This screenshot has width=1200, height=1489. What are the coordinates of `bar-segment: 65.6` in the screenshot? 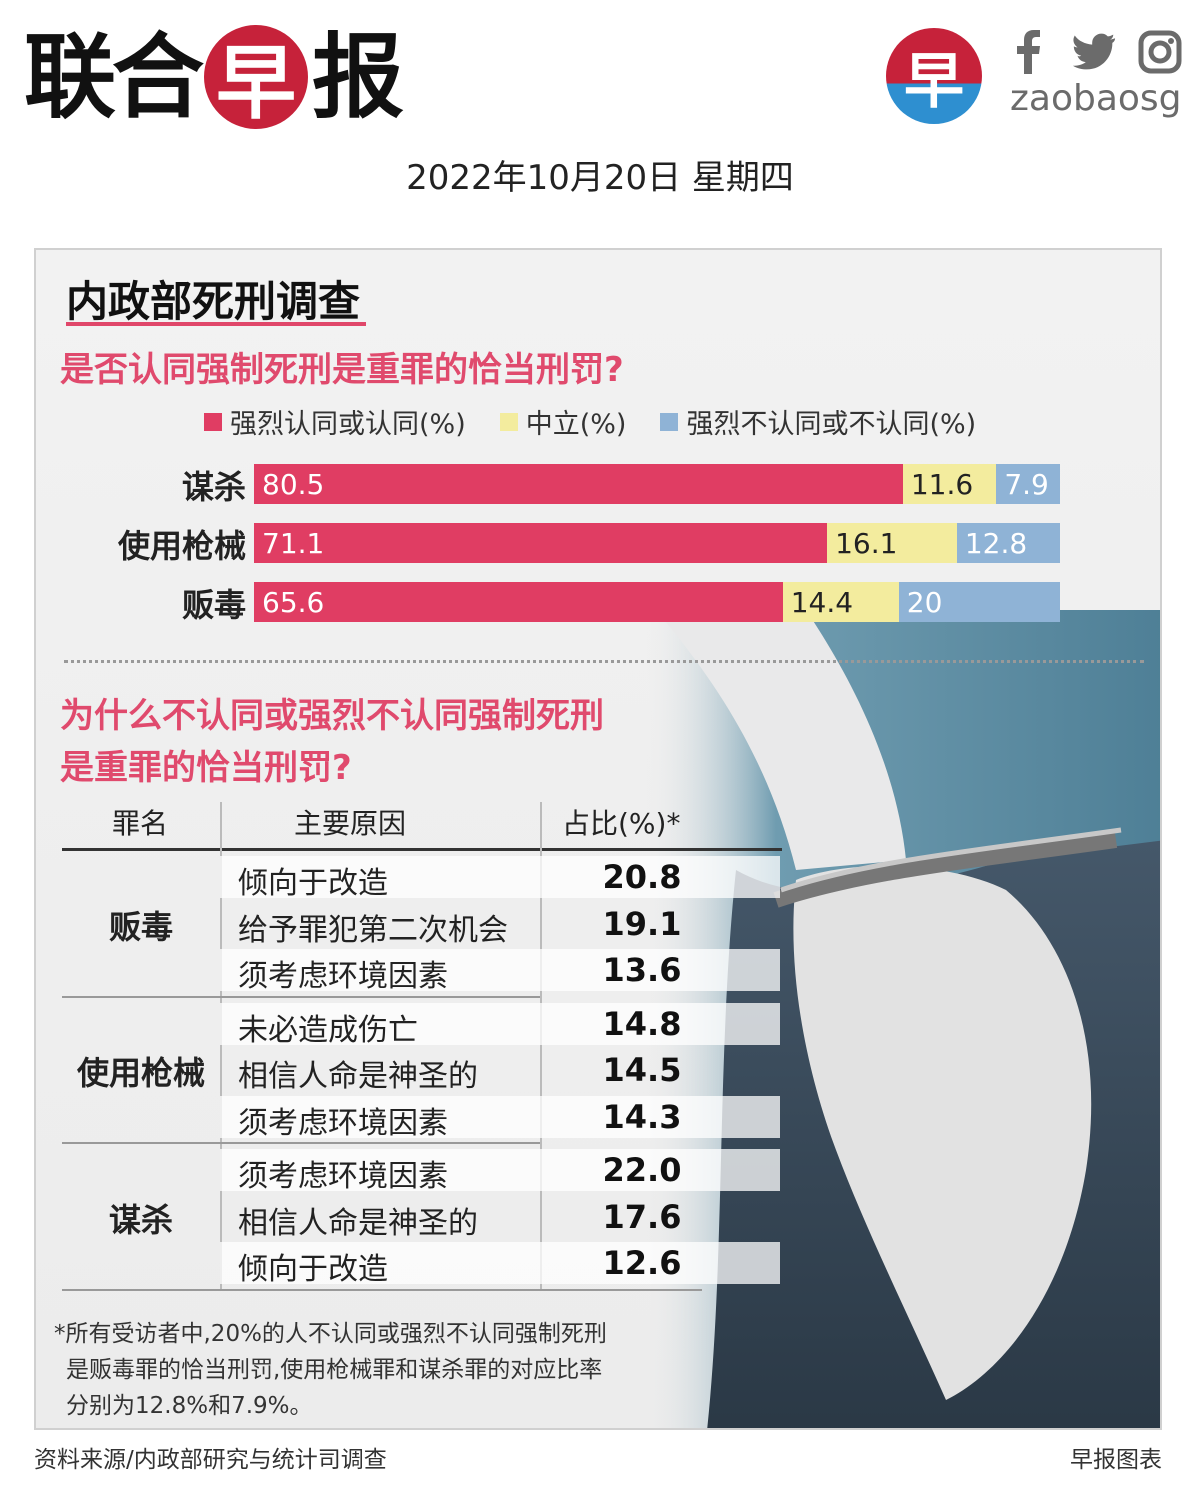 It's located at (518, 602).